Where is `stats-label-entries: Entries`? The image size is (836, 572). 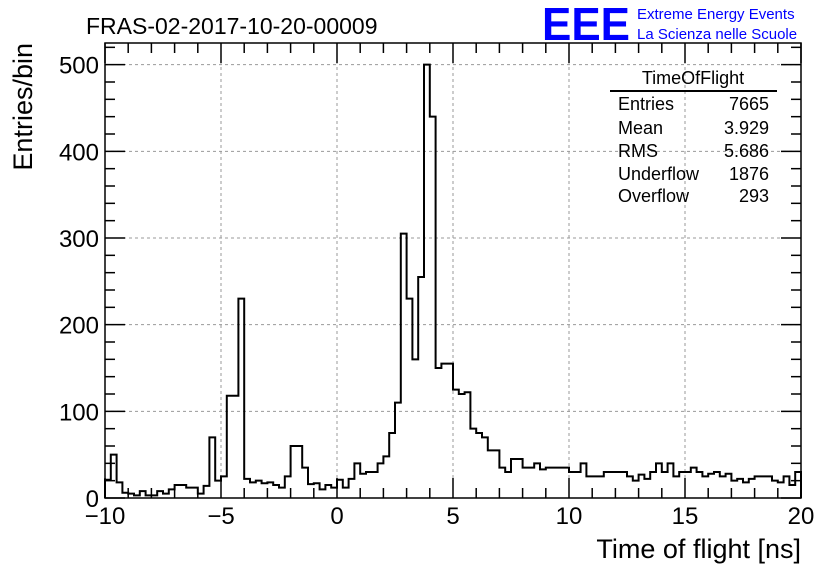
stats-label-entries: Entries is located at coordinates (646, 104).